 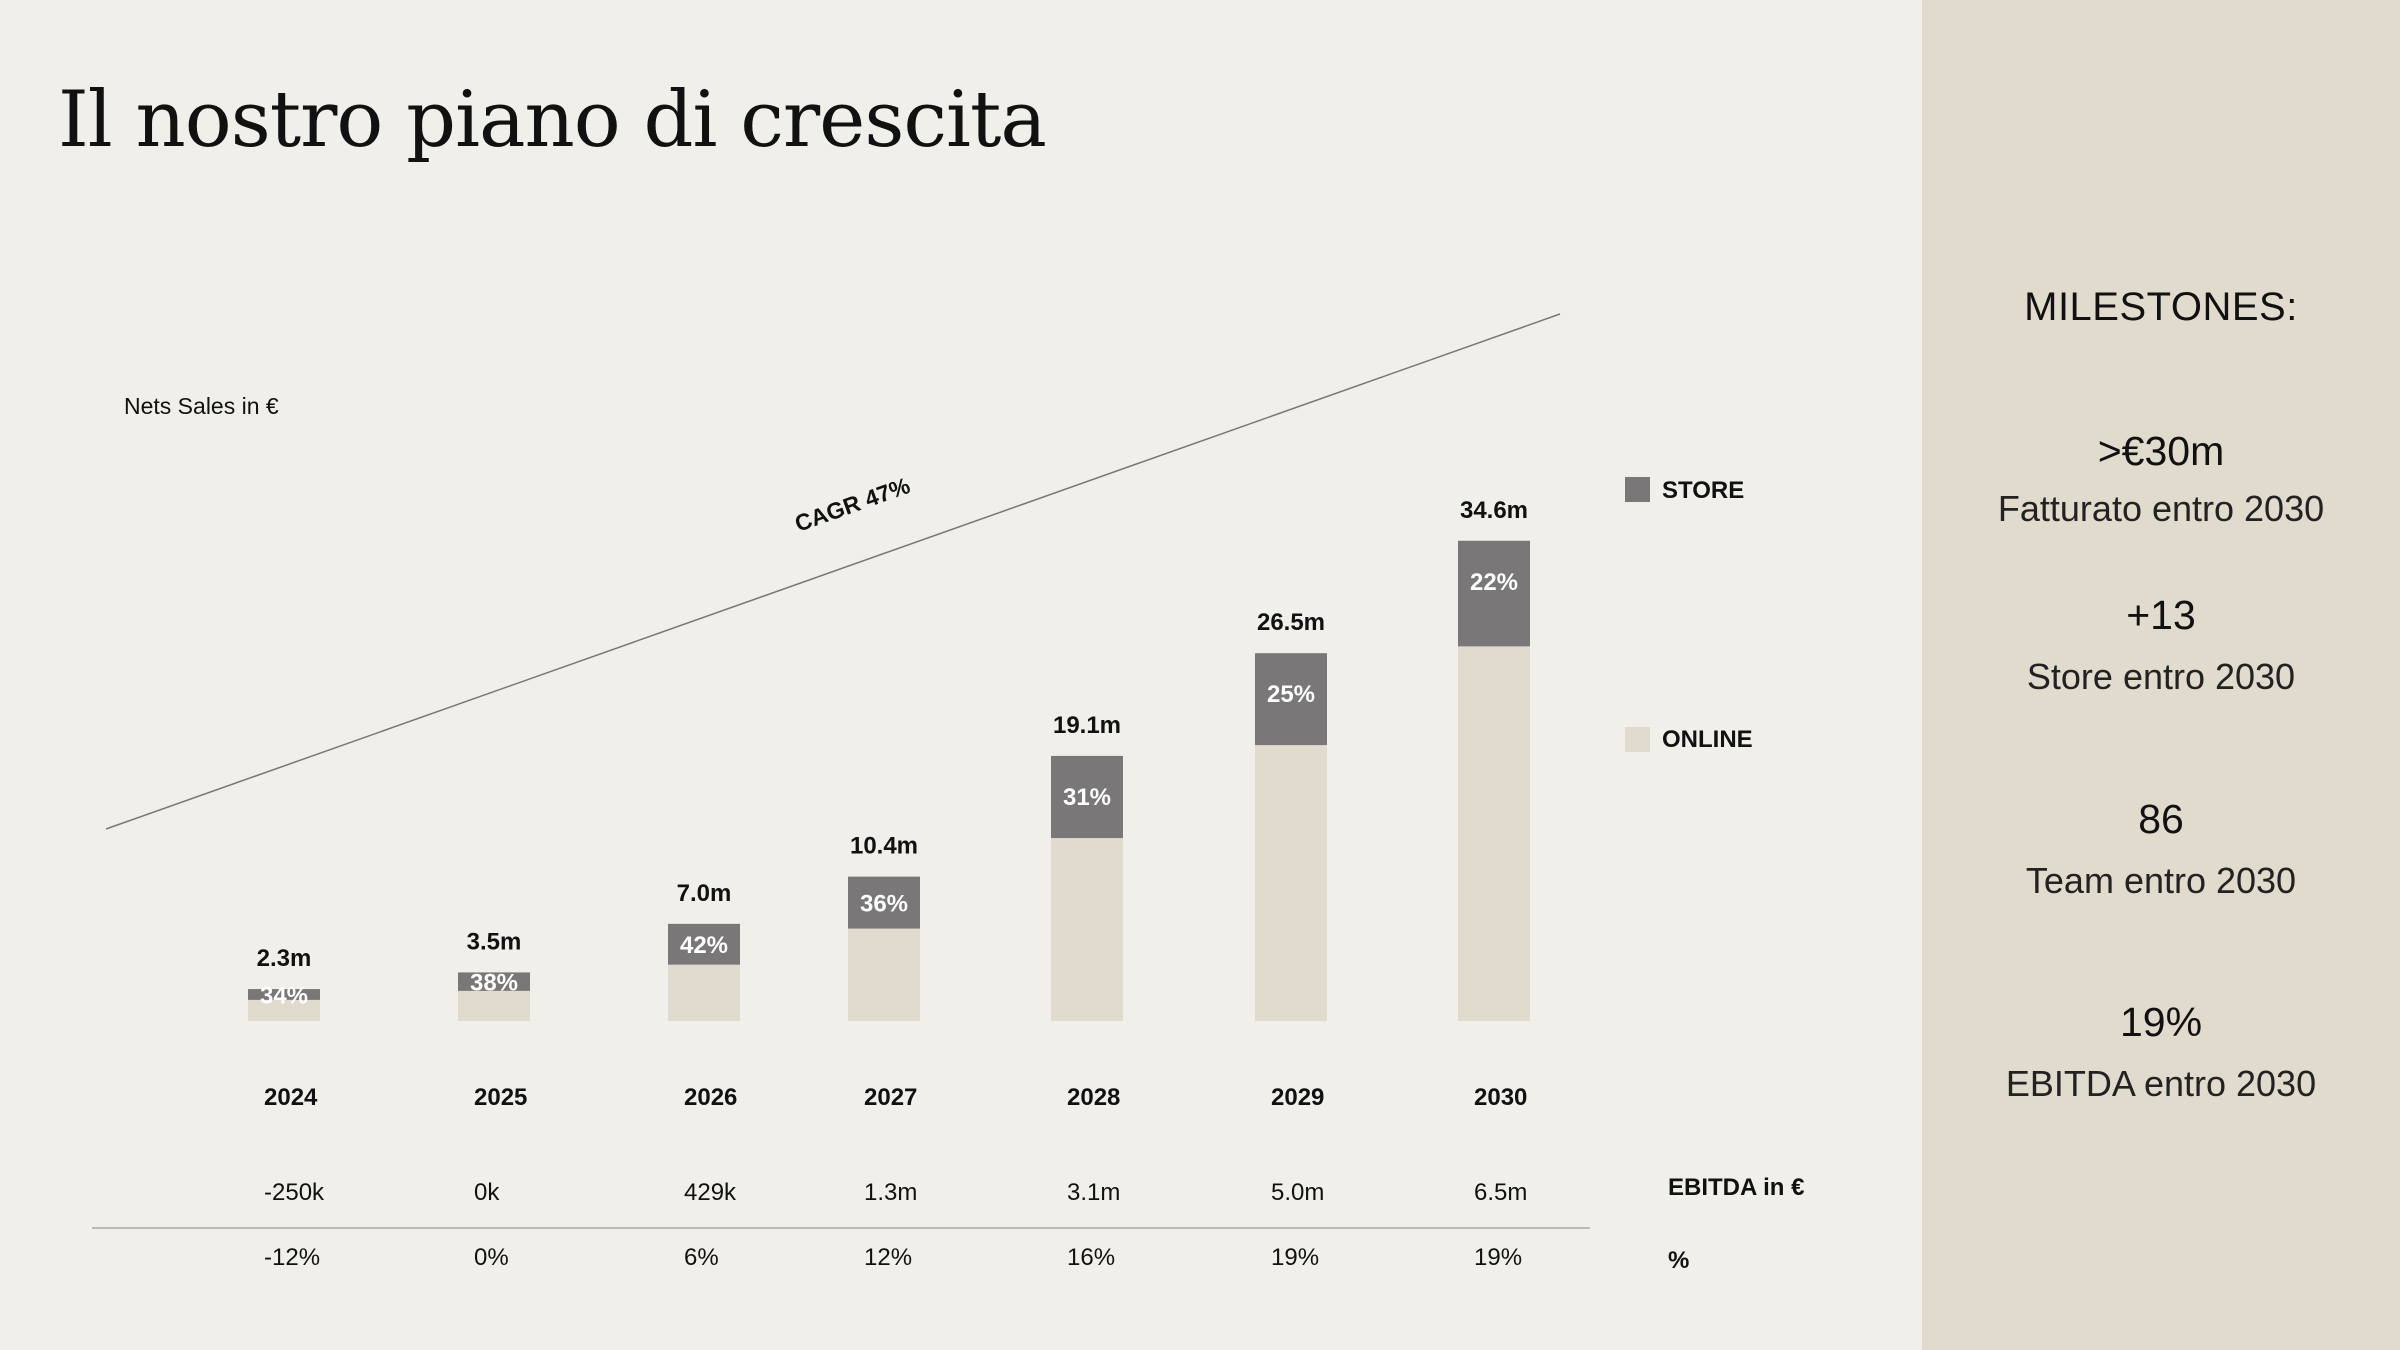 I want to click on legend-store-label: STORE, so click(x=1703, y=490).